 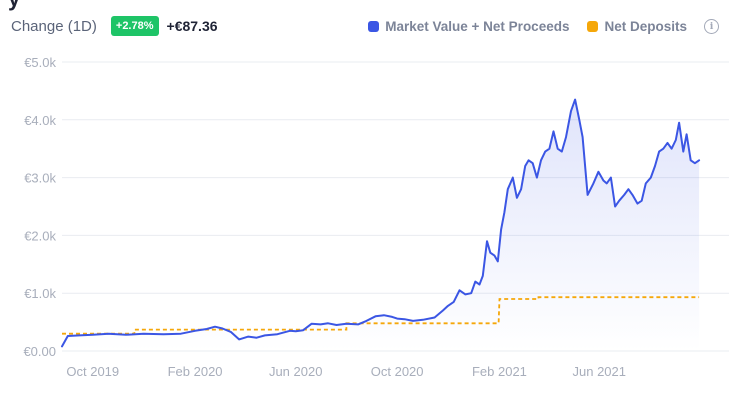 I want to click on legend-swatch-market-value, so click(x=374, y=26).